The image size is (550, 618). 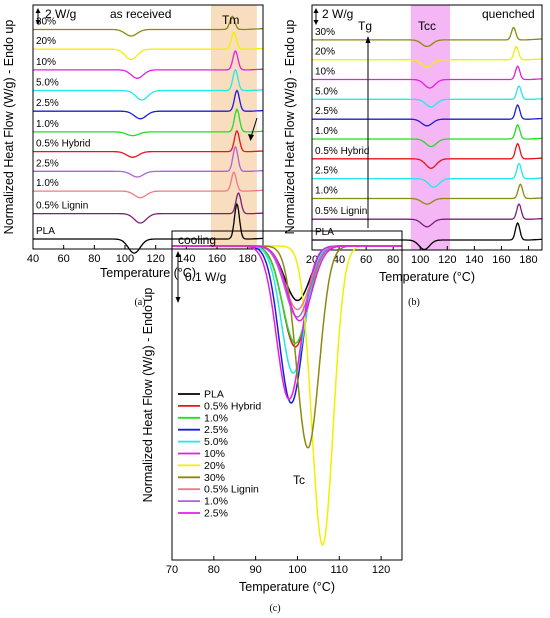 I want to click on tm-band, so click(x=233, y=127).